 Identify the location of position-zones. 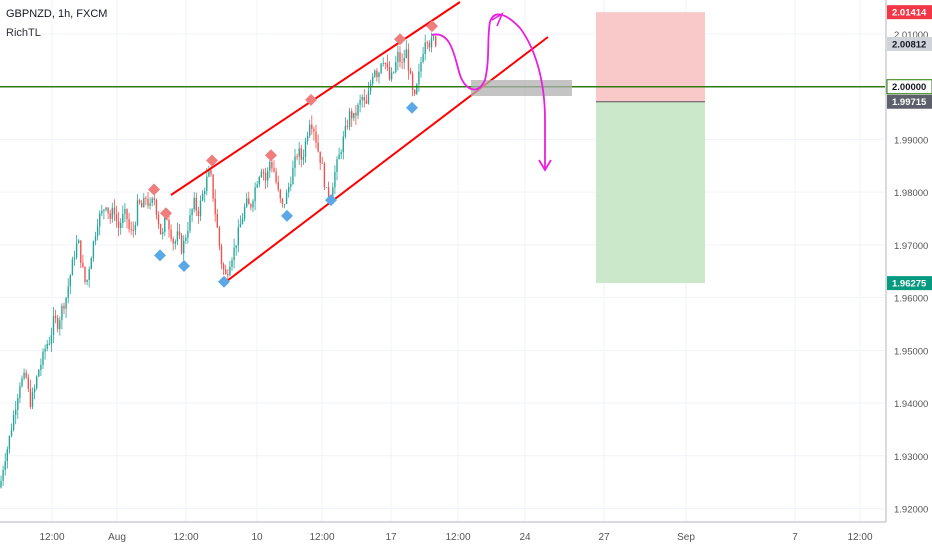
(650, 147).